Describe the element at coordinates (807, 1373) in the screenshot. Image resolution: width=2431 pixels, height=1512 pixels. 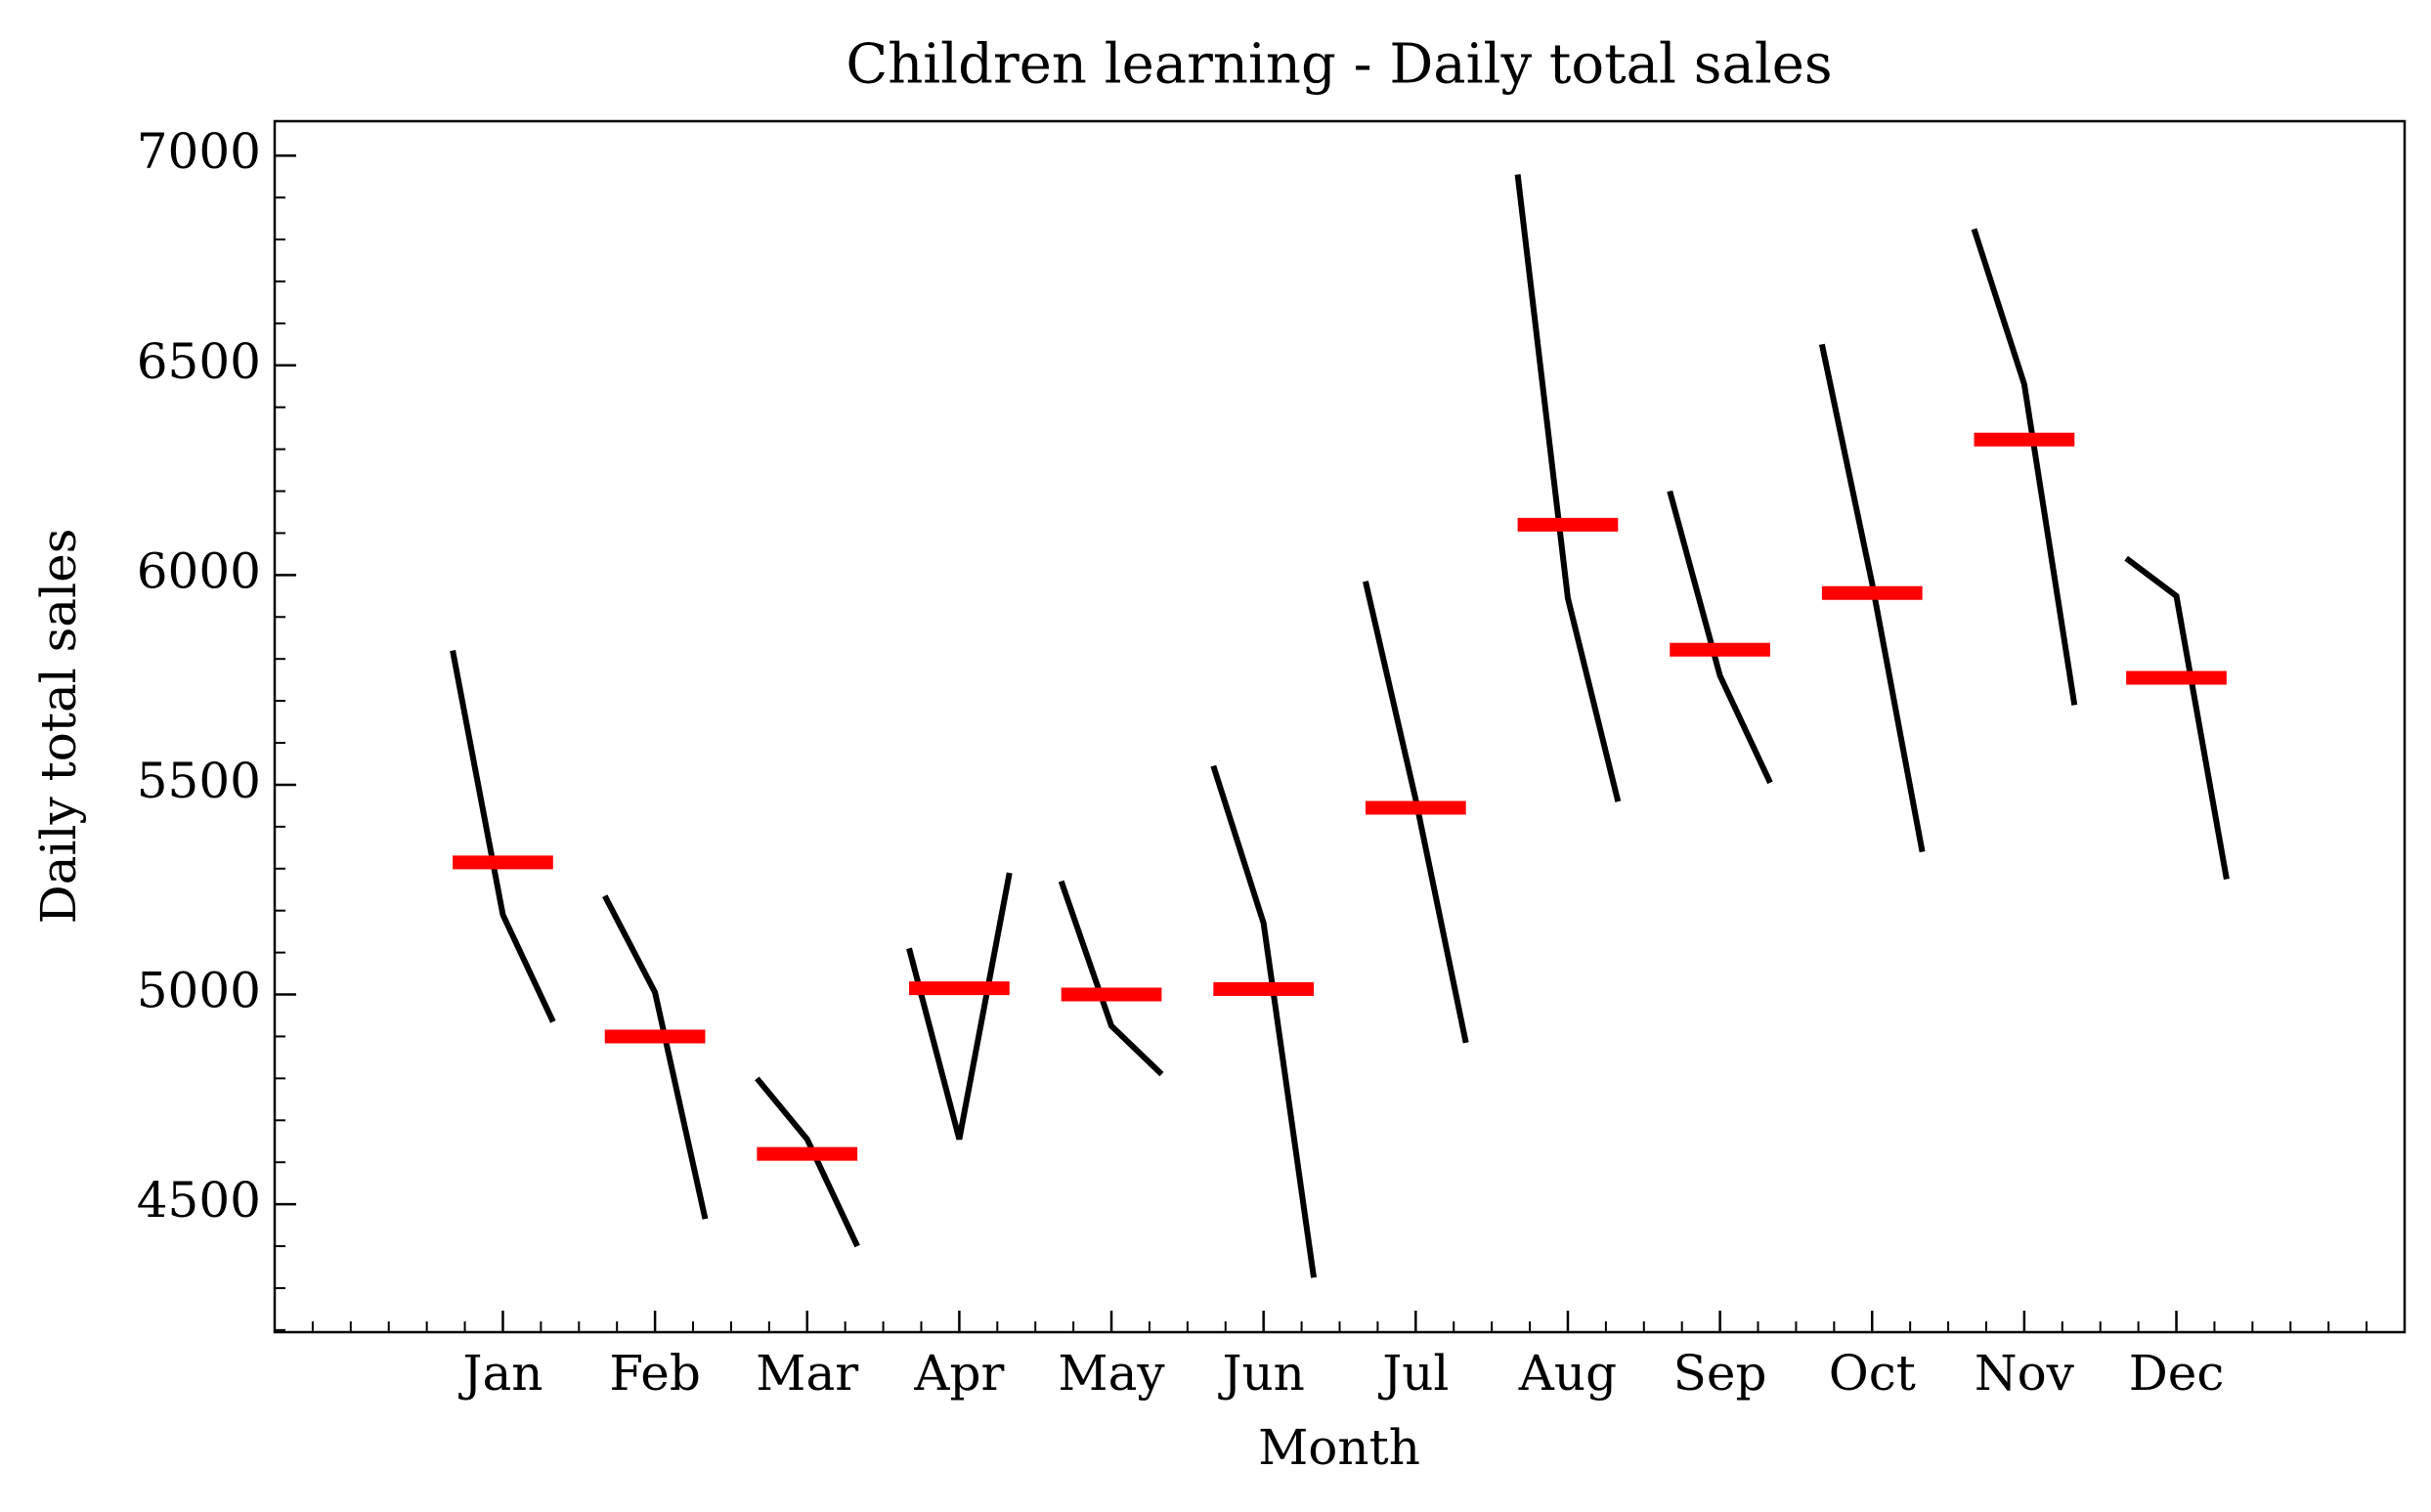
I see `x-tick-label: Mar` at that location.